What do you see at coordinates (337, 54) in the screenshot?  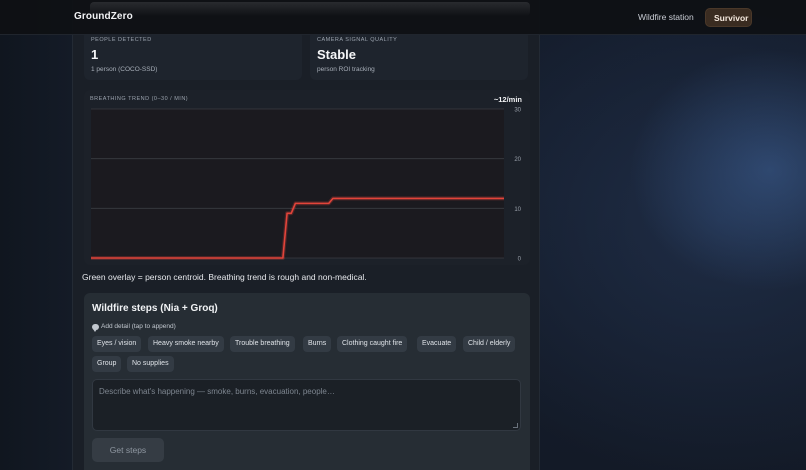 I see `camera-signal-value: Stable` at bounding box center [337, 54].